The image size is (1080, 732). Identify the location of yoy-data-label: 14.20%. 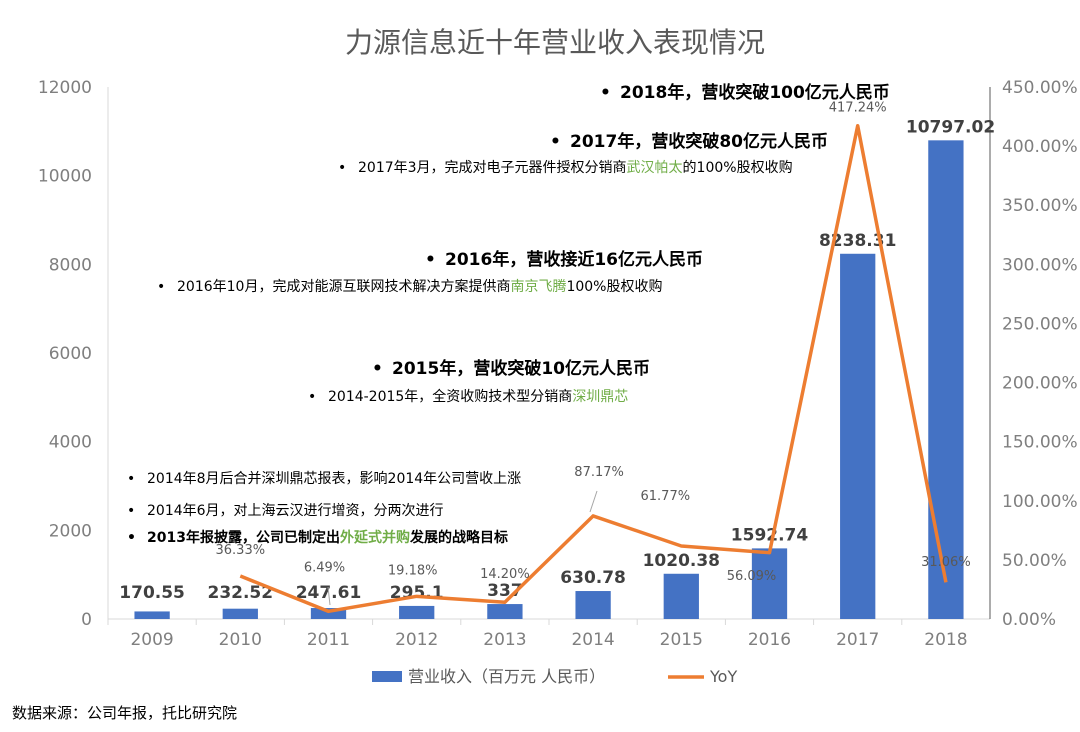
(505, 574).